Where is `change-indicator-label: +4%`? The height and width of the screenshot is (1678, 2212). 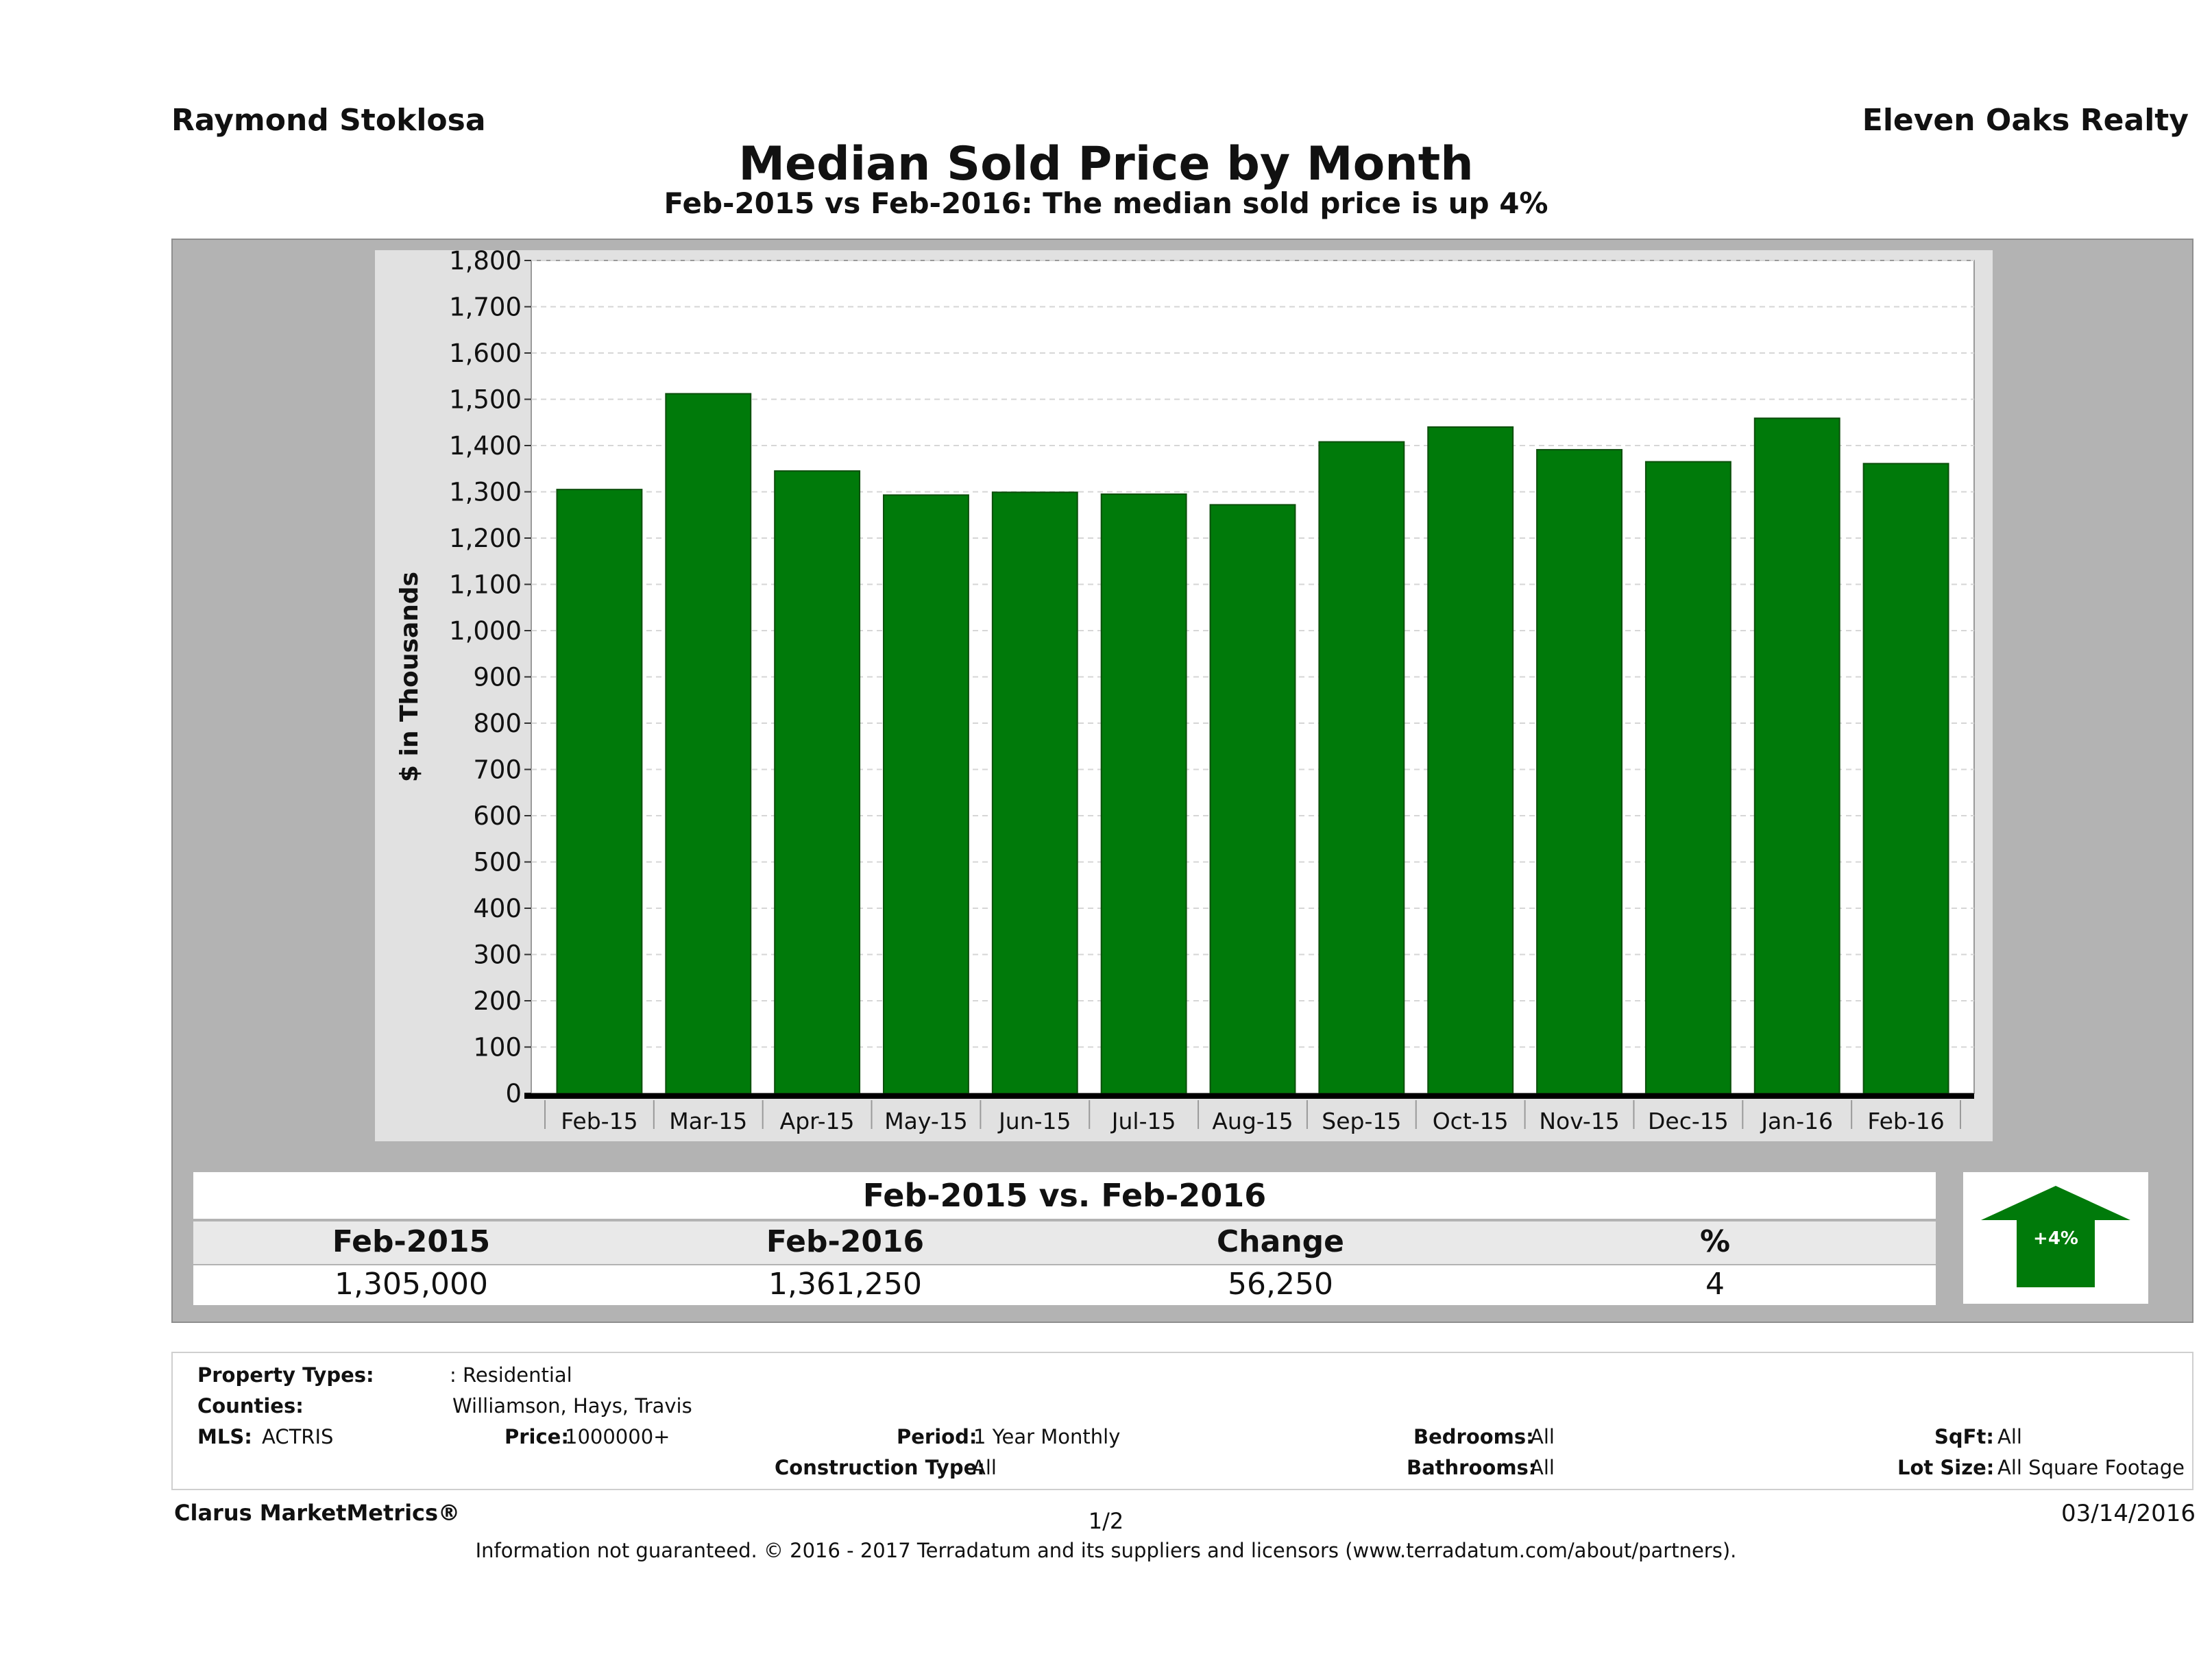 change-indicator-label: +4% is located at coordinates (2055, 1238).